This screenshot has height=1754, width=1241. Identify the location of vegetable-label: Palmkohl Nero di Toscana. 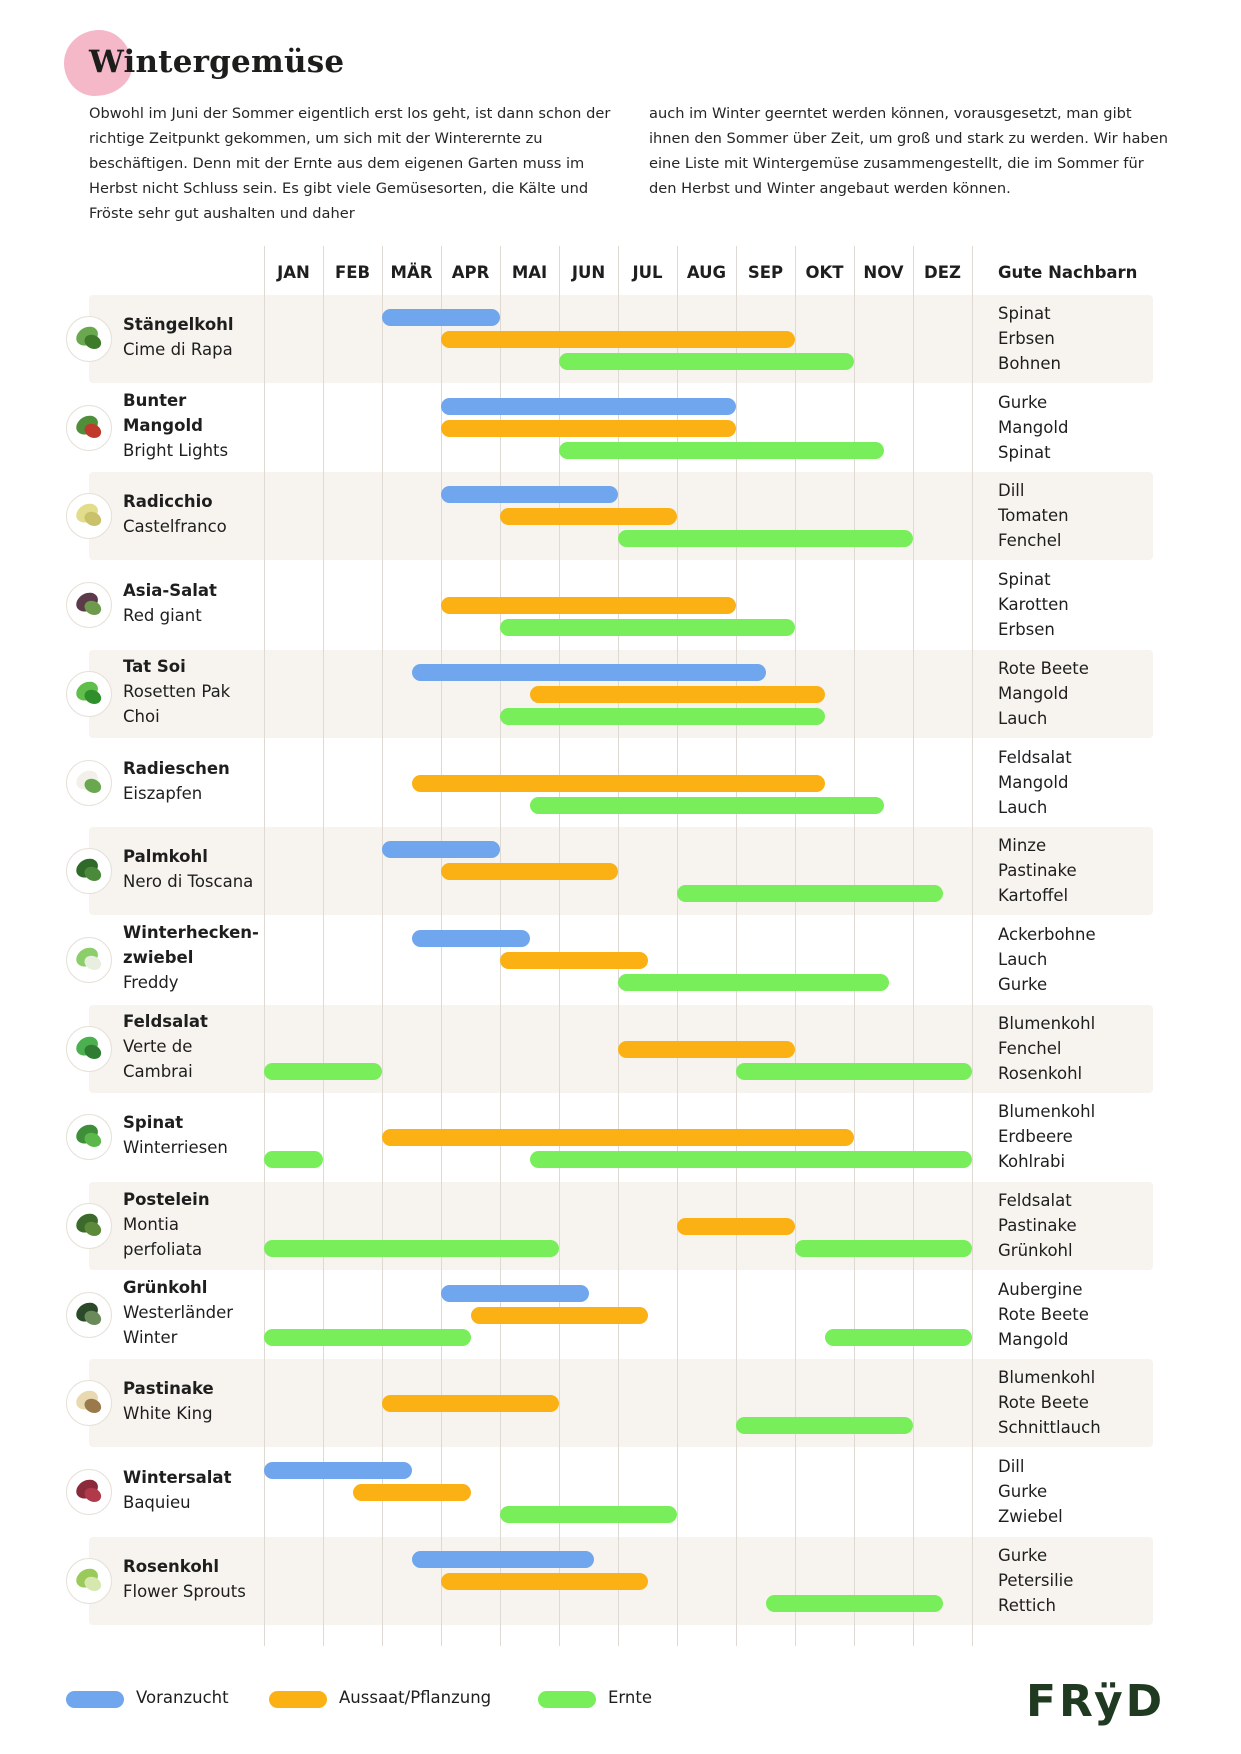
(193, 869).